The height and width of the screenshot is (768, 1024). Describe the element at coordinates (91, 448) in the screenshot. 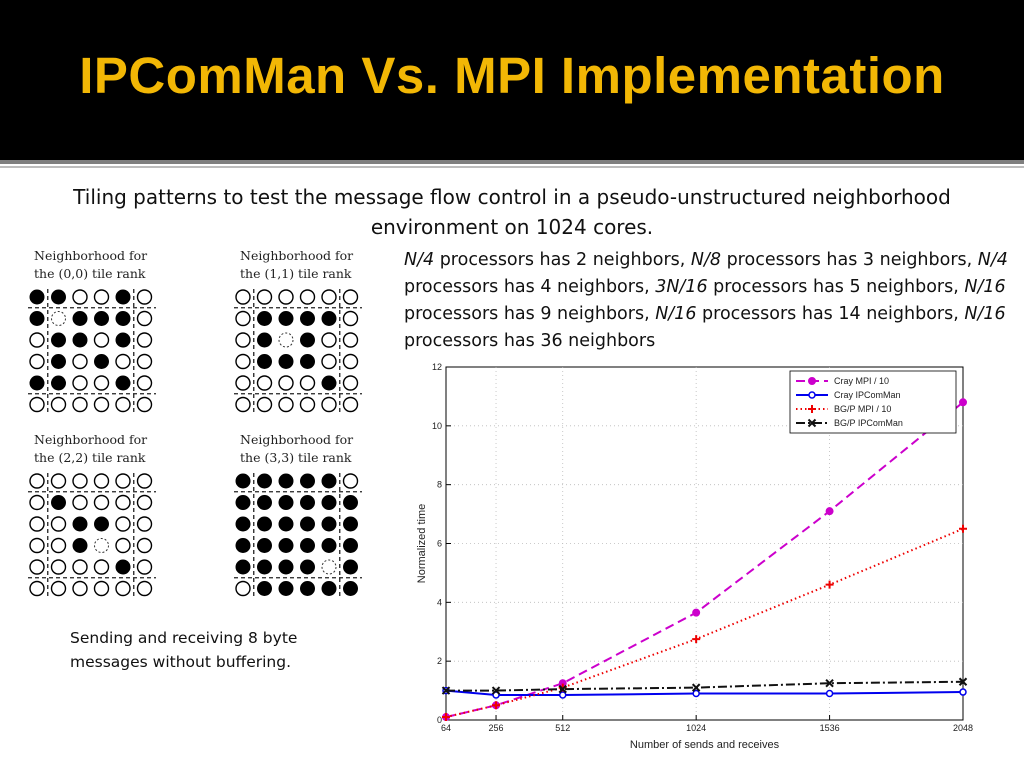

I see `tile-caption: Neighborhood for the (2,2) tile rank` at that location.